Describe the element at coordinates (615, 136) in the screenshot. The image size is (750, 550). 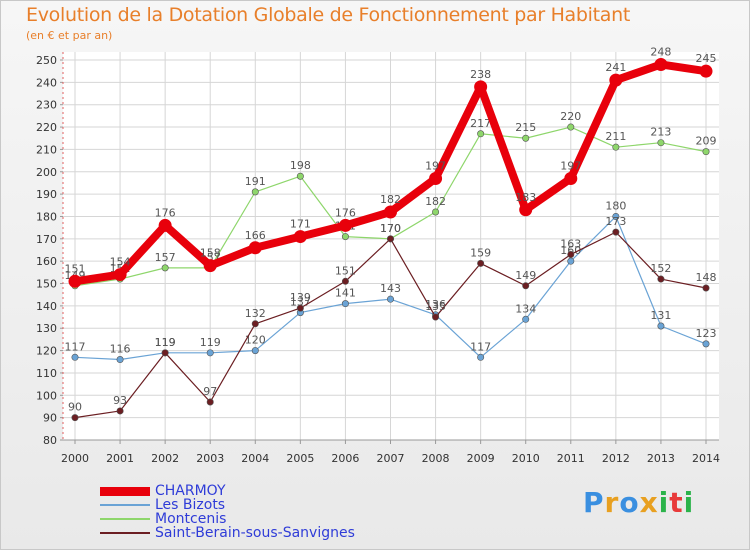
I see `data-label: 211` at that location.